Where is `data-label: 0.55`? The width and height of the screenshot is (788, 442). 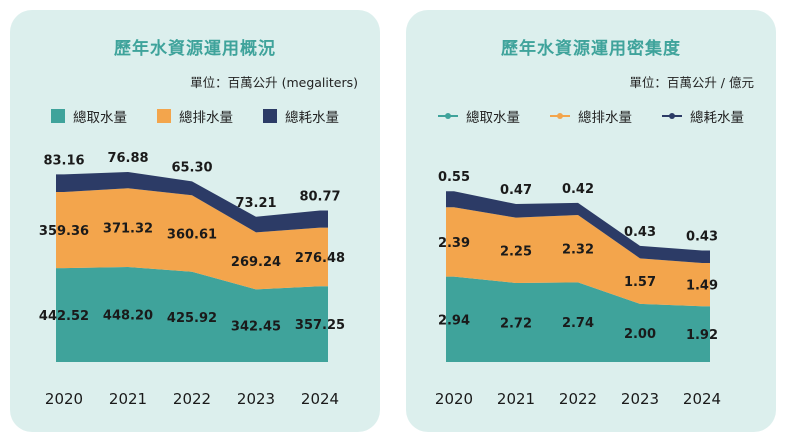 data-label: 0.55 is located at coordinates (454, 177).